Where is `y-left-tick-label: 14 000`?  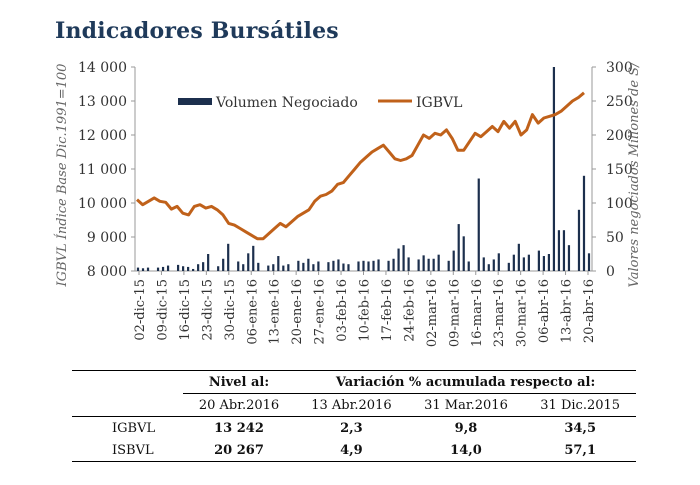
y-left-tick-label: 14 000 is located at coordinates (102, 68).